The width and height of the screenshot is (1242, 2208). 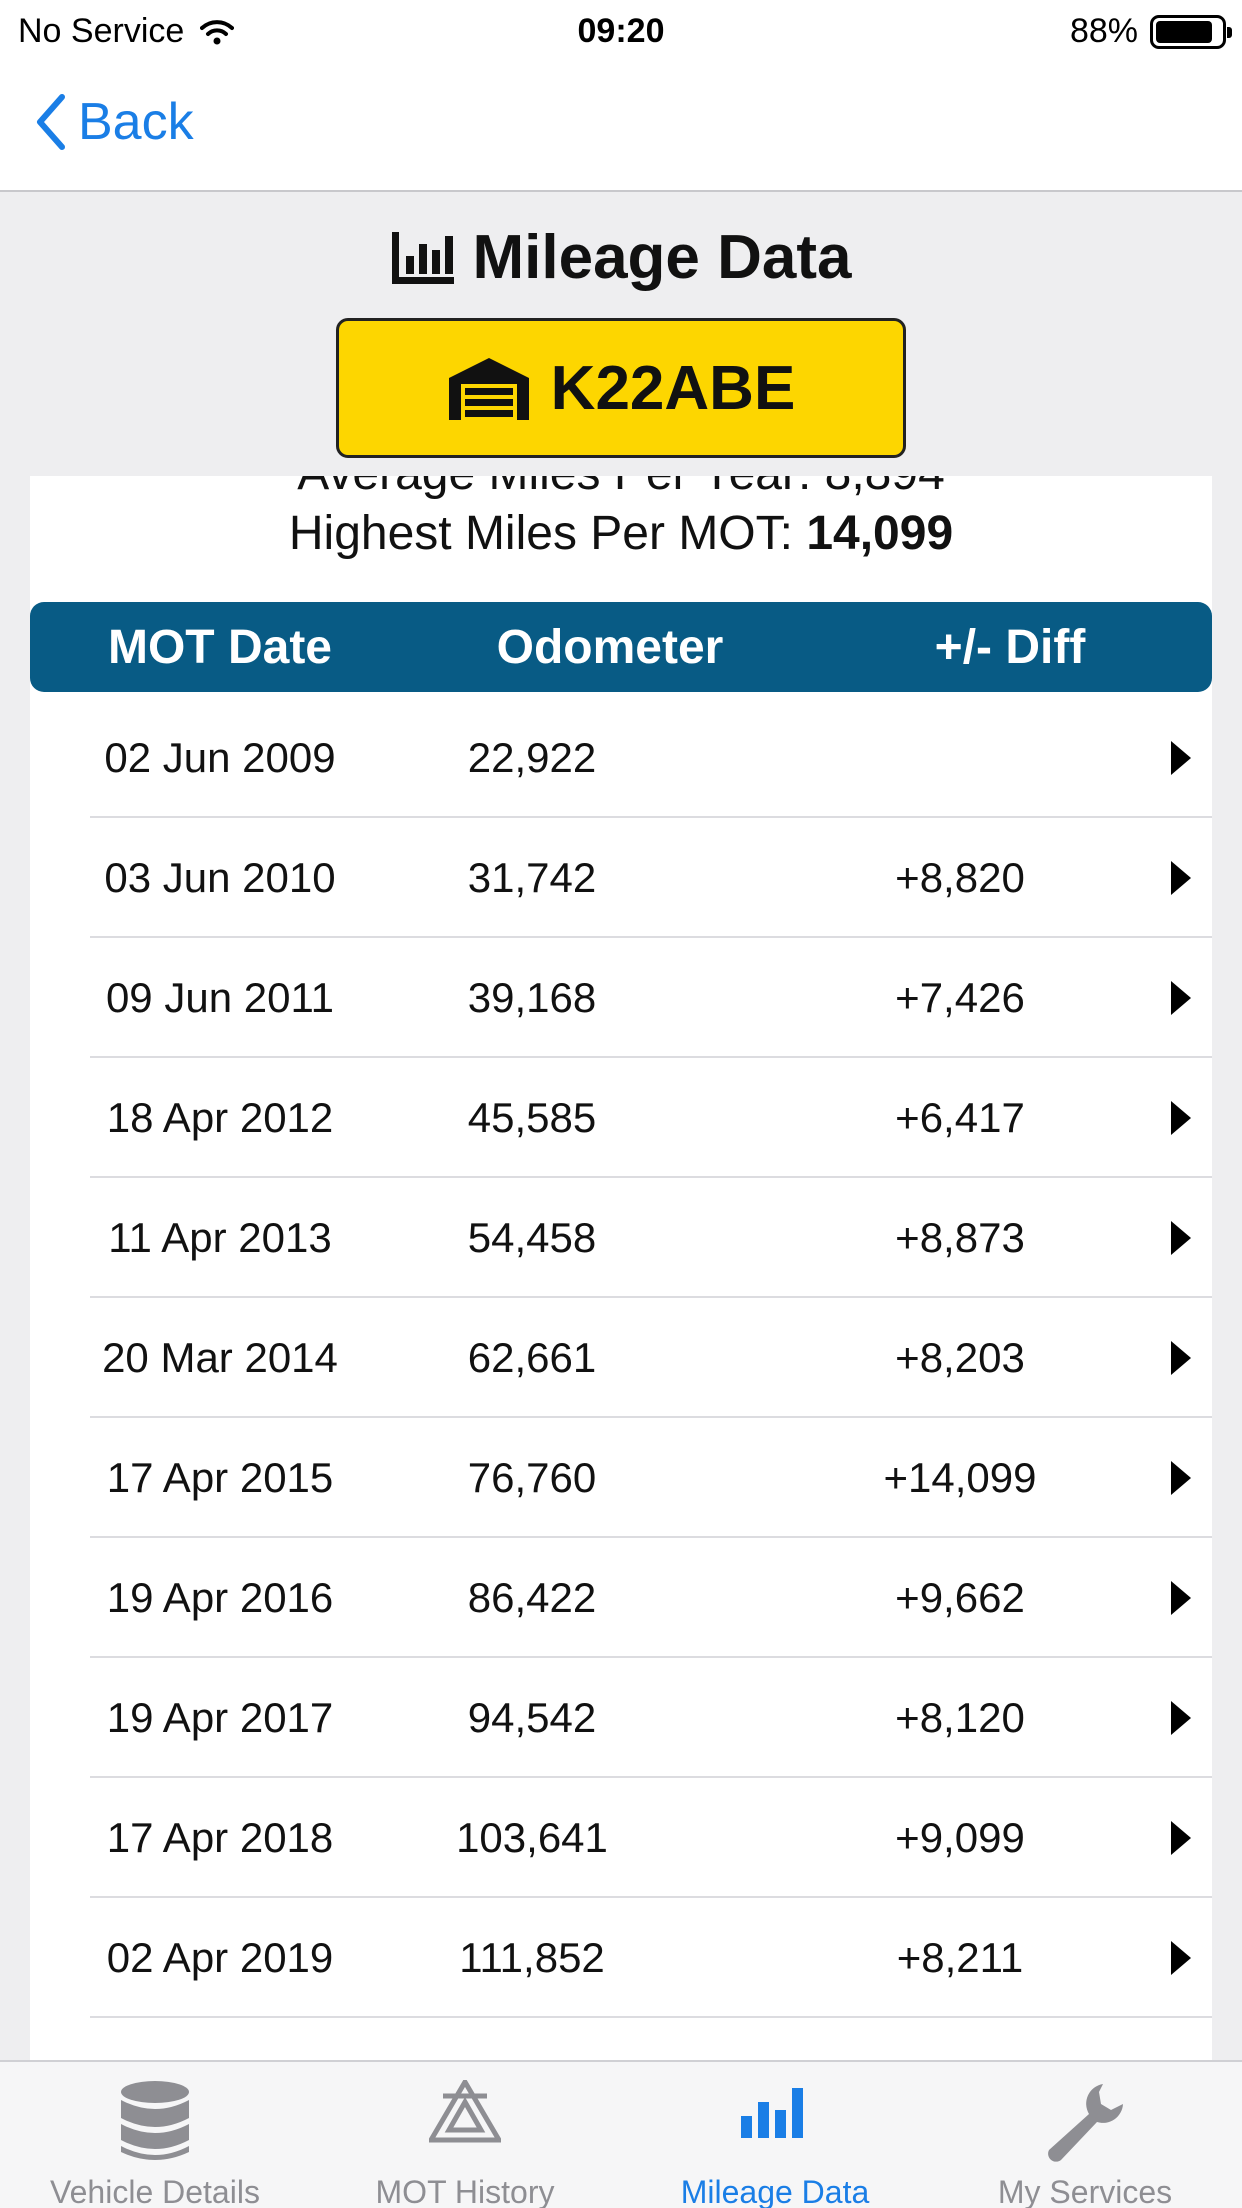 I want to click on highest-miles-label: Highest Miles Per MOT:, so click(x=540, y=533).